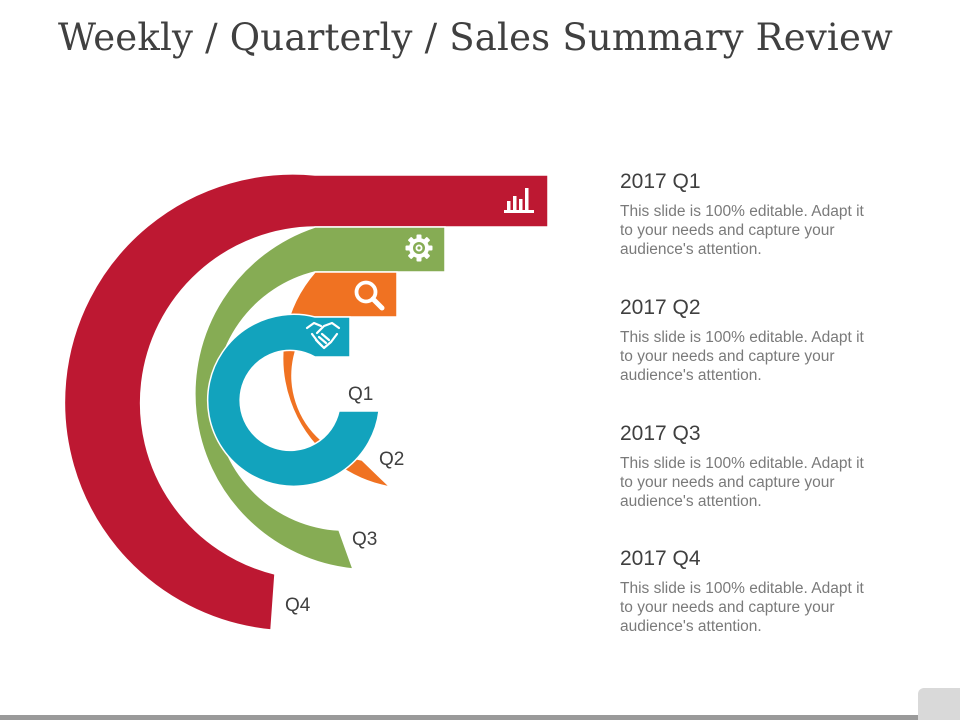 The height and width of the screenshot is (720, 960). I want to click on handshake-icon, so click(323, 335).